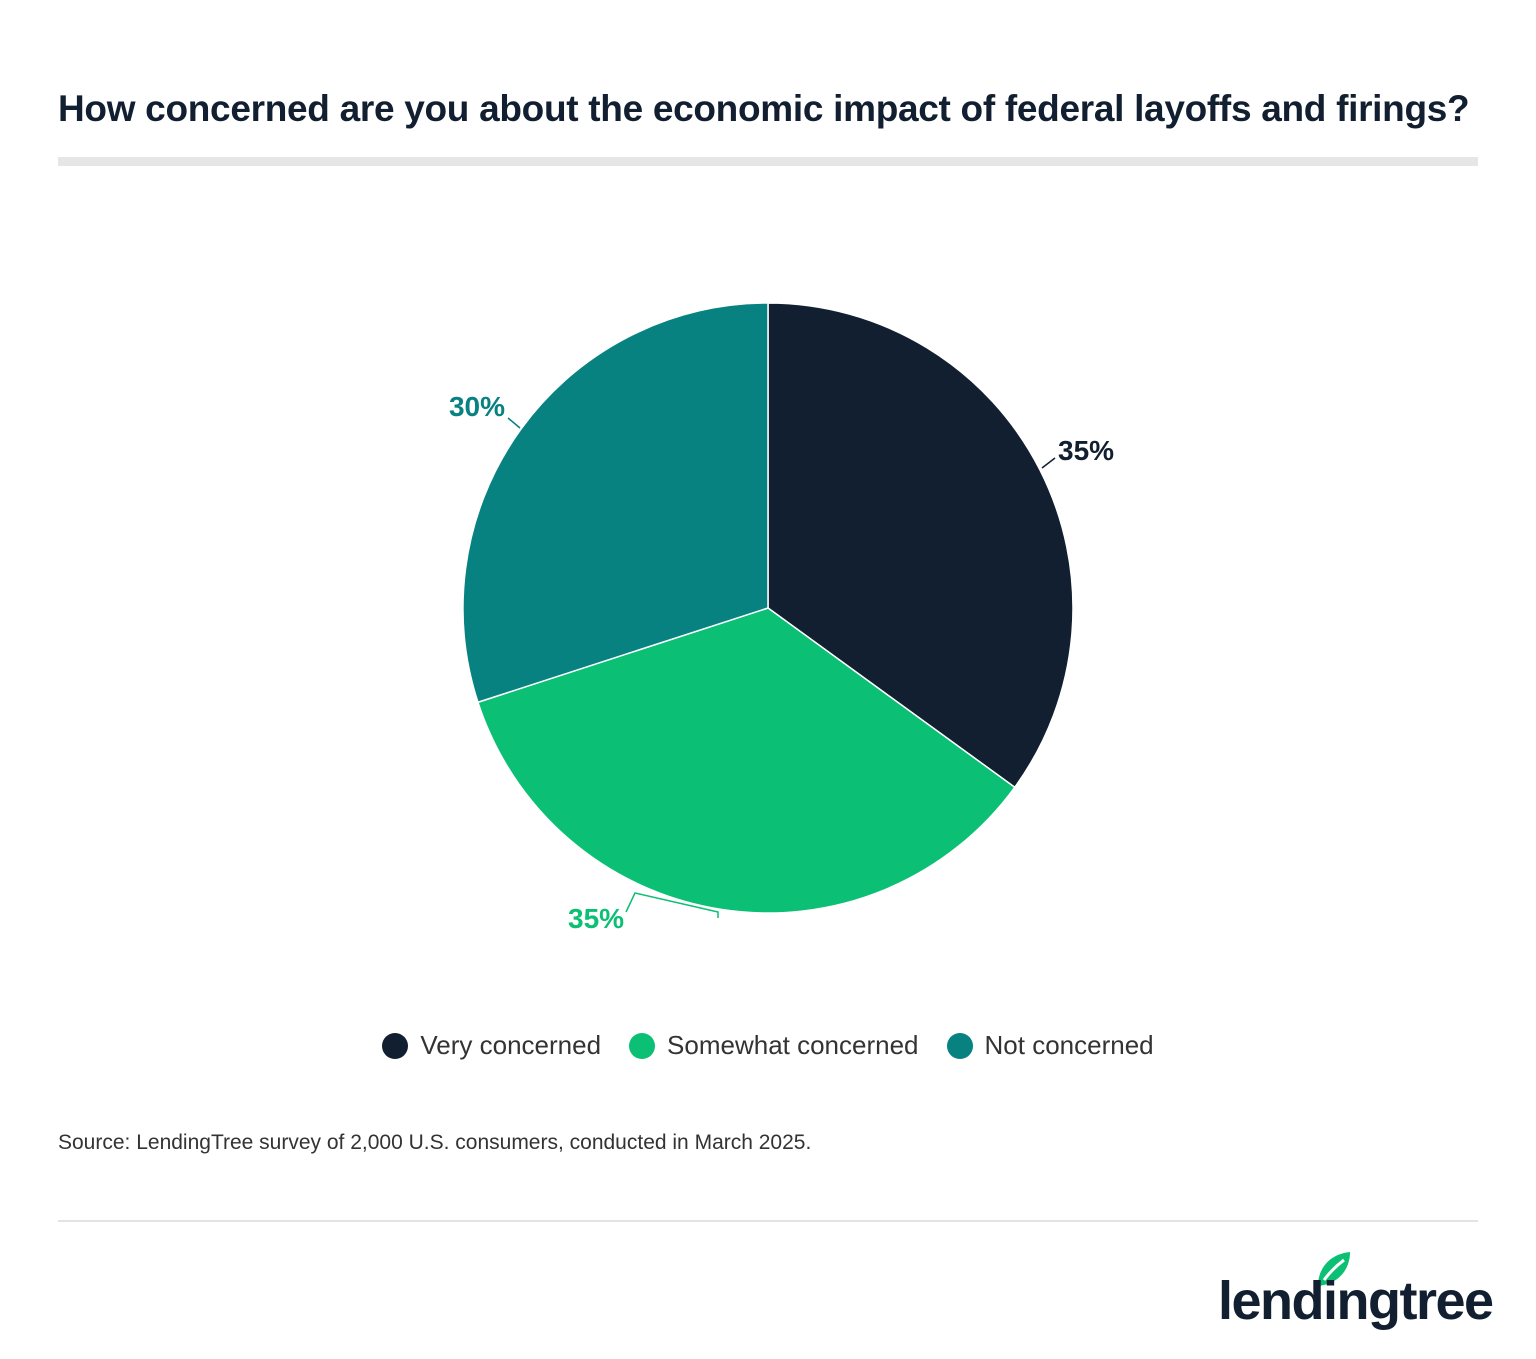 This screenshot has height=1359, width=1536. What do you see at coordinates (1334, 1269) in the screenshot?
I see `leaf-icon` at bounding box center [1334, 1269].